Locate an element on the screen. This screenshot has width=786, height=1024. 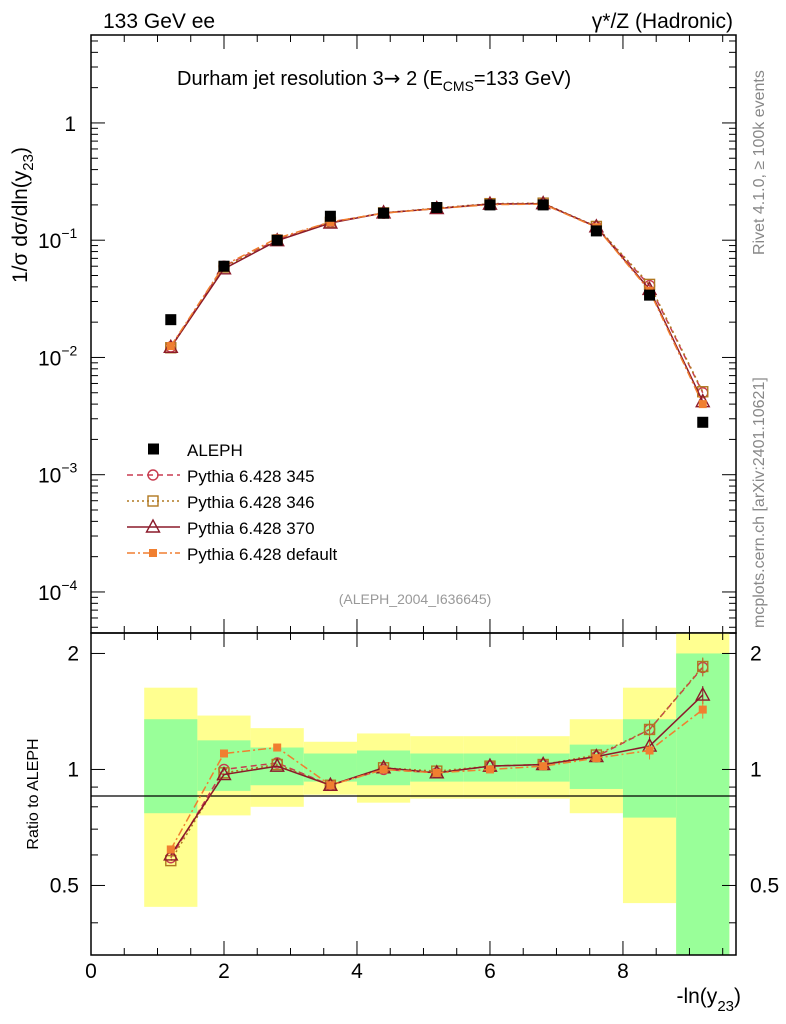
ratio-tick-label-right: 0.5 is located at coordinates (764, 885).